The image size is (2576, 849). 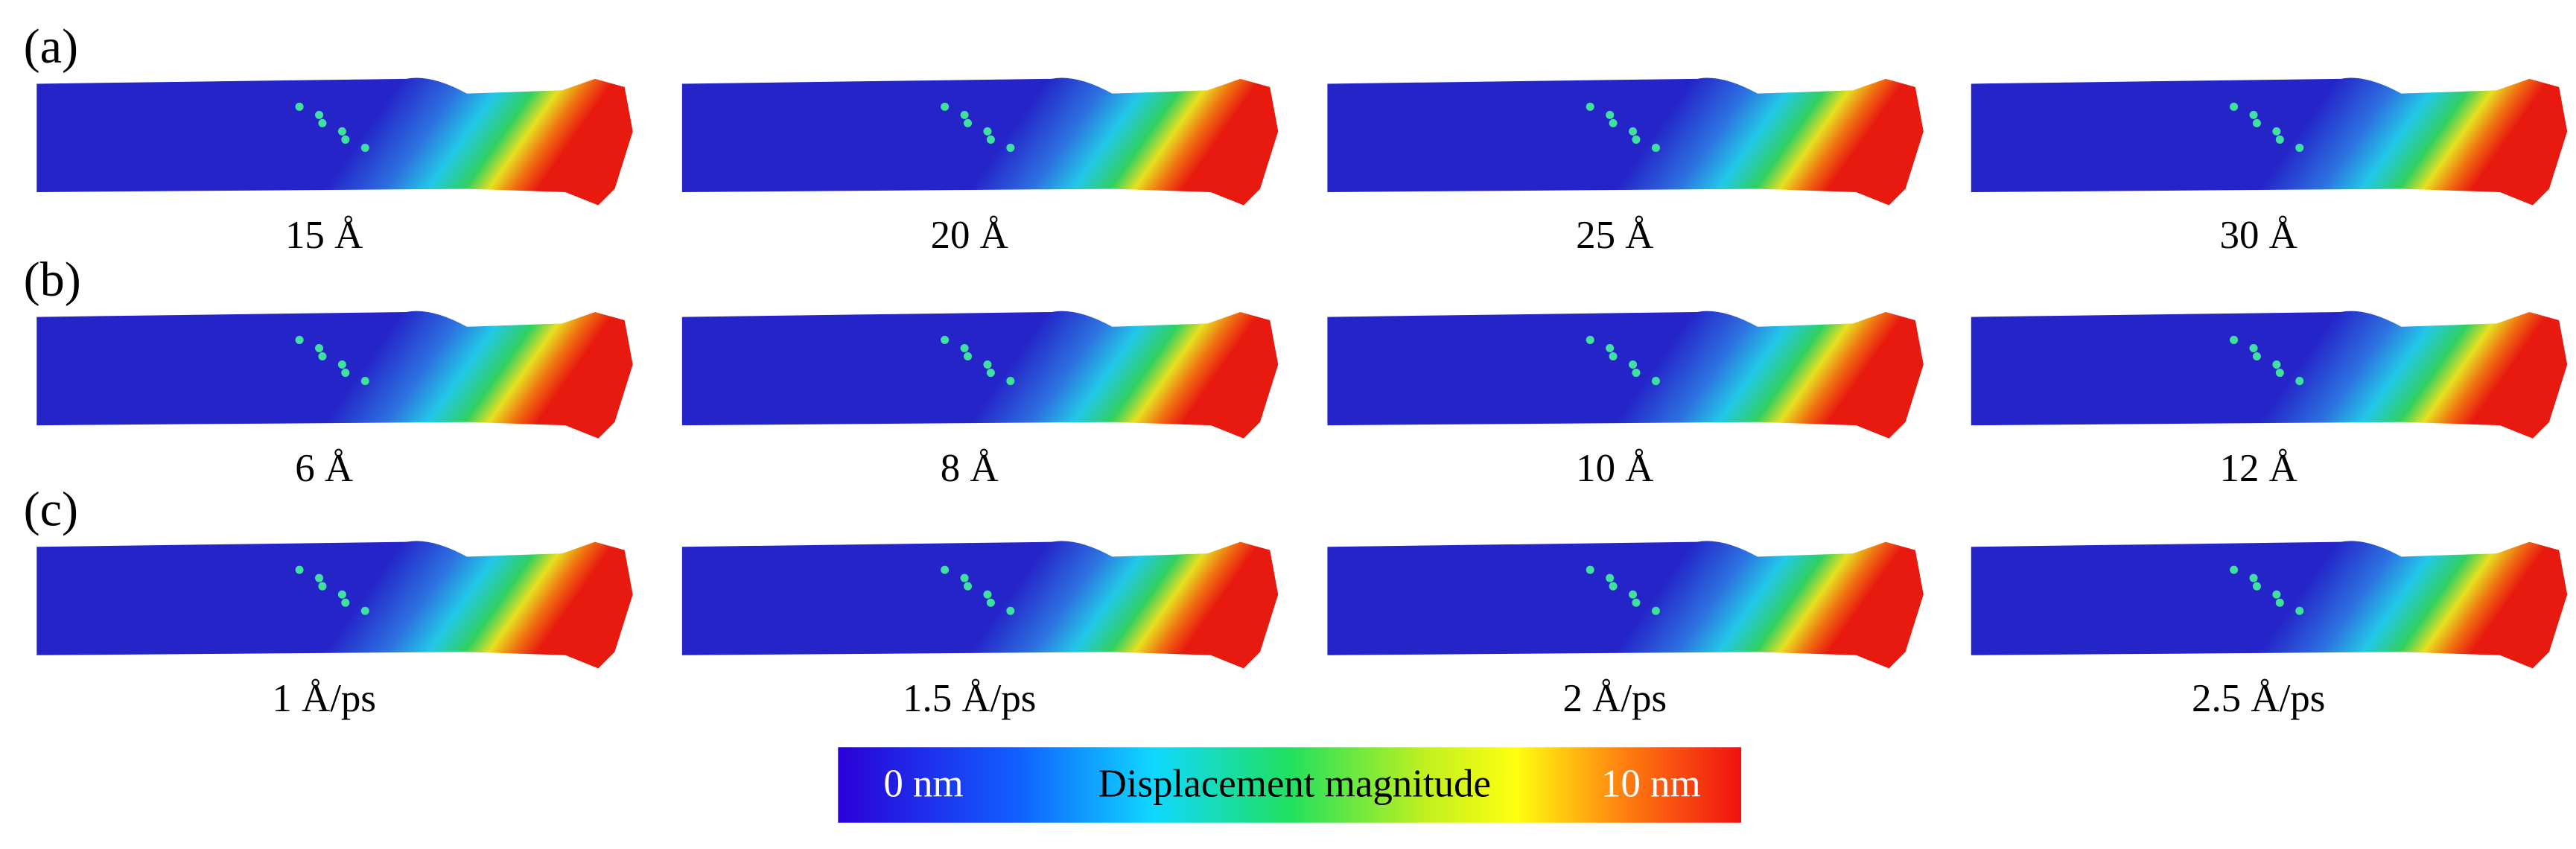 What do you see at coordinates (2258, 235) in the screenshot?
I see `snapshot-caption: 30 Å` at bounding box center [2258, 235].